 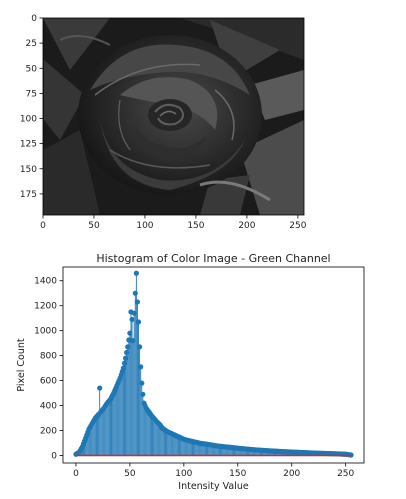 What do you see at coordinates (48, 369) in the screenshot?
I see `histogram-y-ticks: 0 200 400 600 800 1000 1200 1400` at bounding box center [48, 369].